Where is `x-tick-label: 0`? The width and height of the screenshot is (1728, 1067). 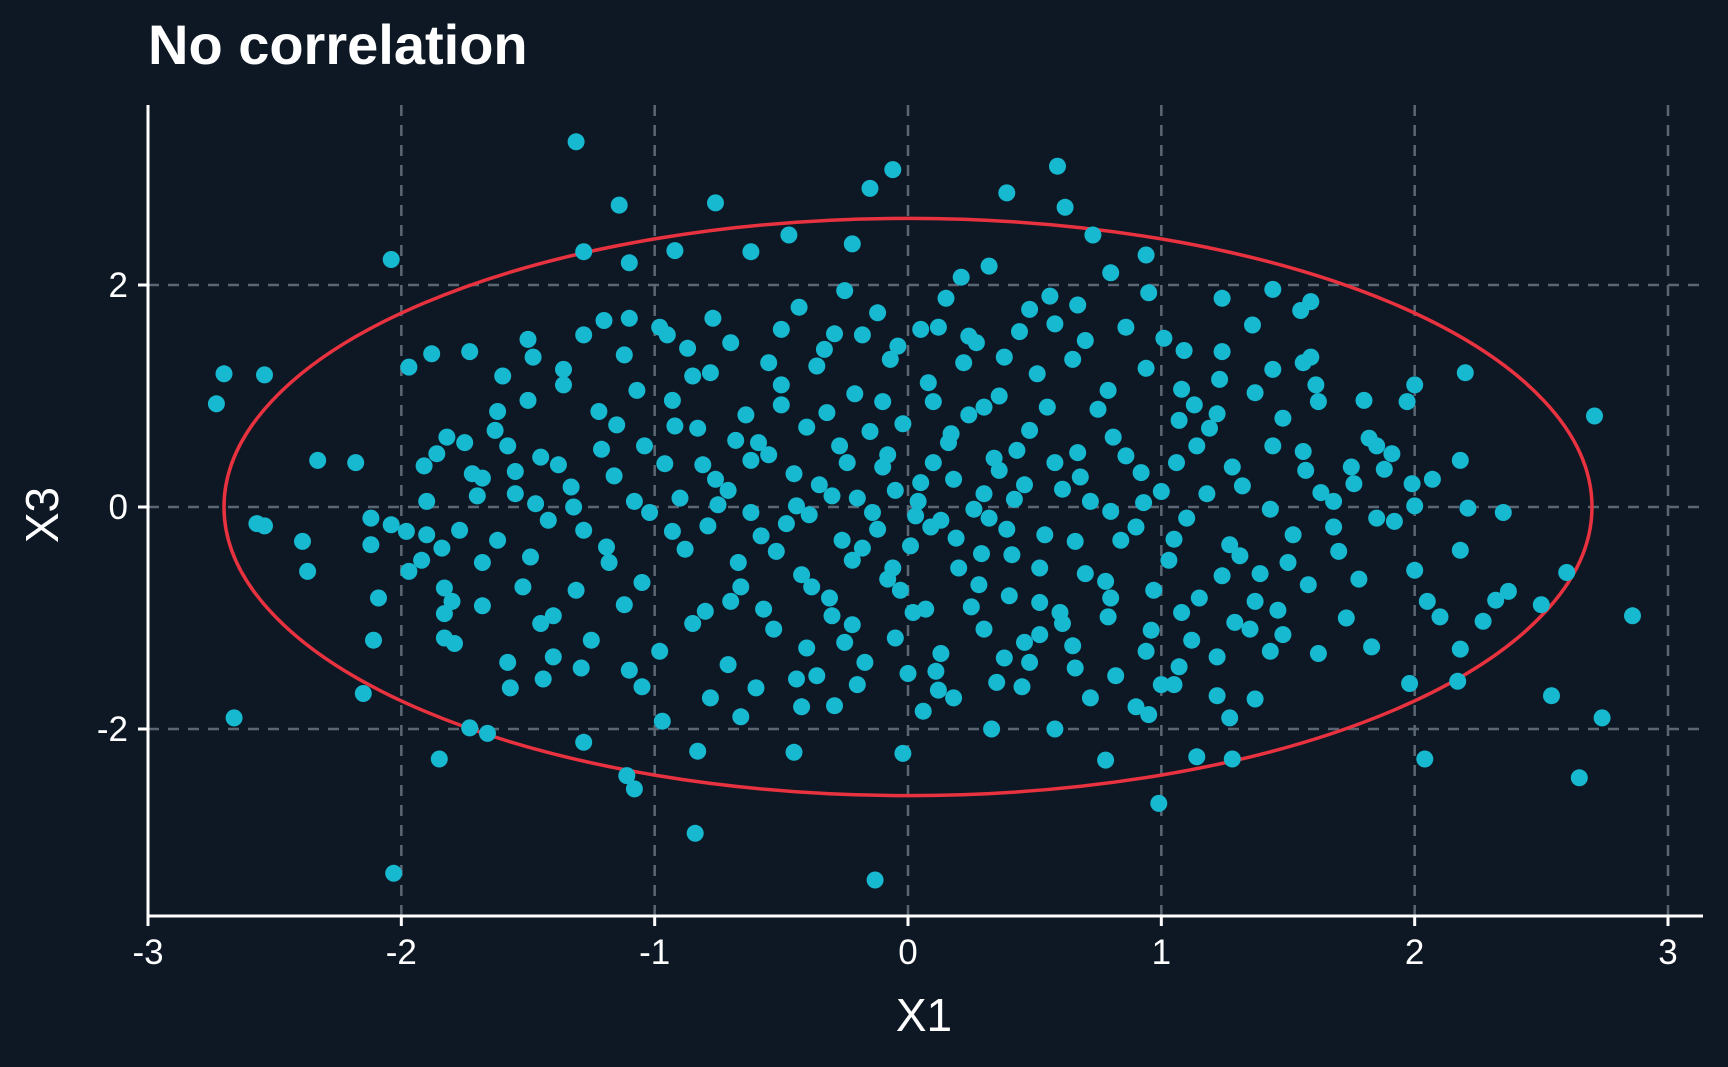
x-tick-label: 0 is located at coordinates (907, 952).